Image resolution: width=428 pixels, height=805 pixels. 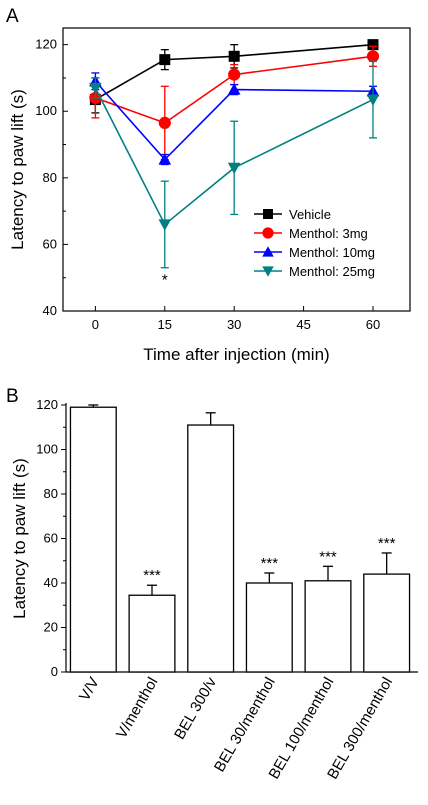 I want to click on y-tick-label-b: 40, so click(x=51, y=582).